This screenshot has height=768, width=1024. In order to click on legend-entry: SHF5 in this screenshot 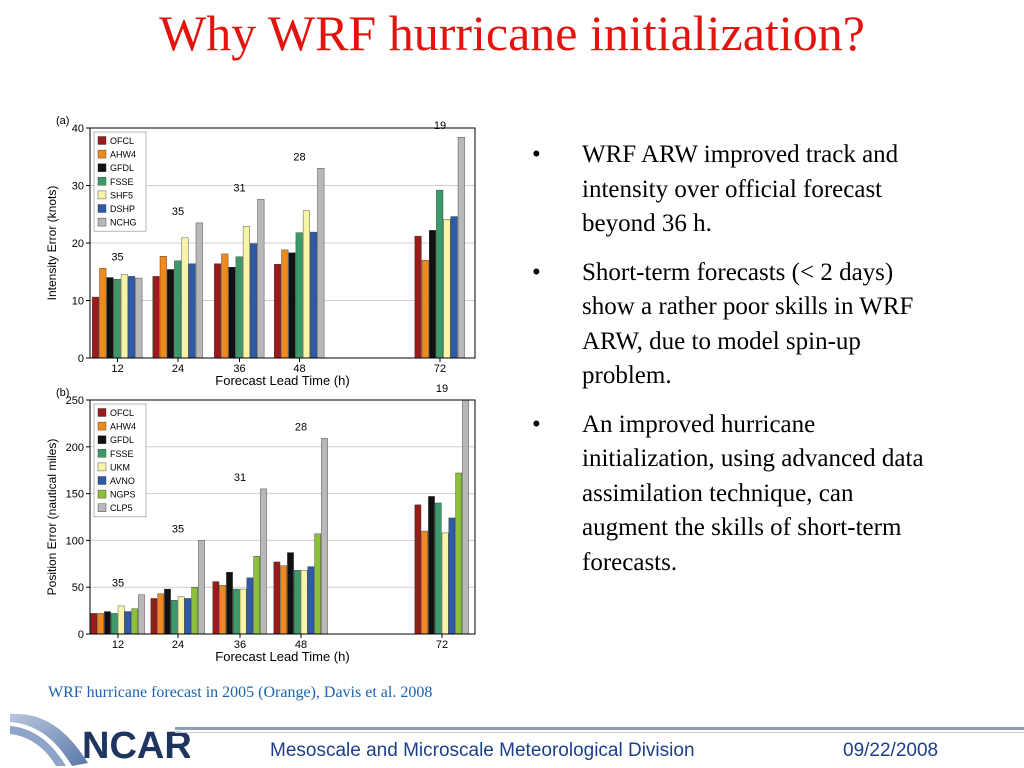, I will do `click(121, 195)`.